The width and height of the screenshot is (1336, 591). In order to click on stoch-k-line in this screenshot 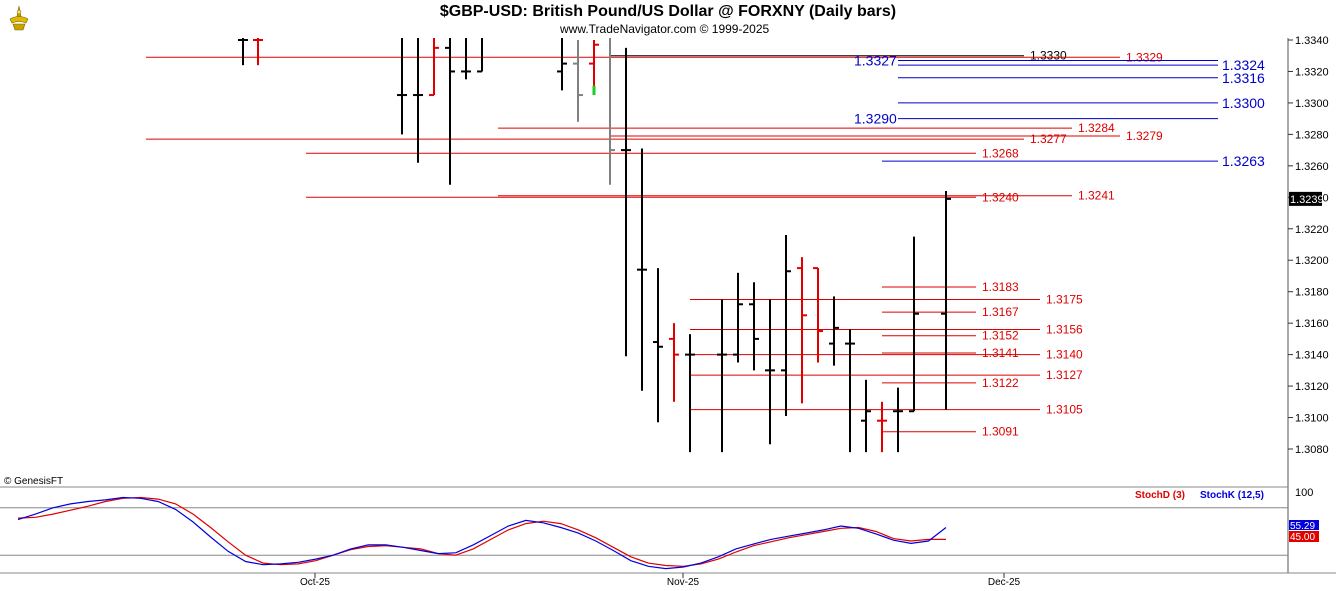, I will do `click(482, 533)`.